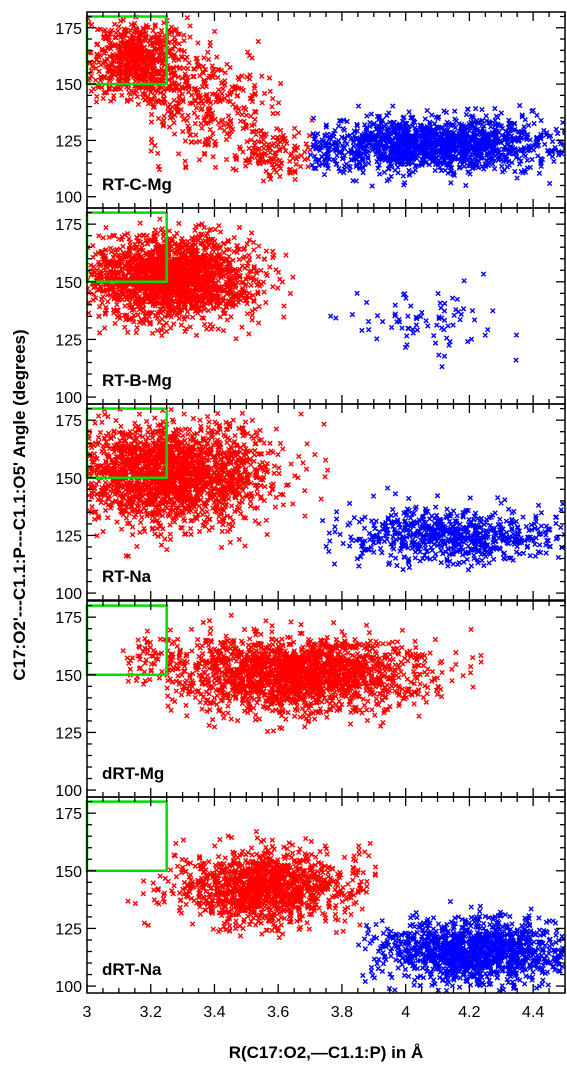  I want to click on highlight-box, so click(126, 836).